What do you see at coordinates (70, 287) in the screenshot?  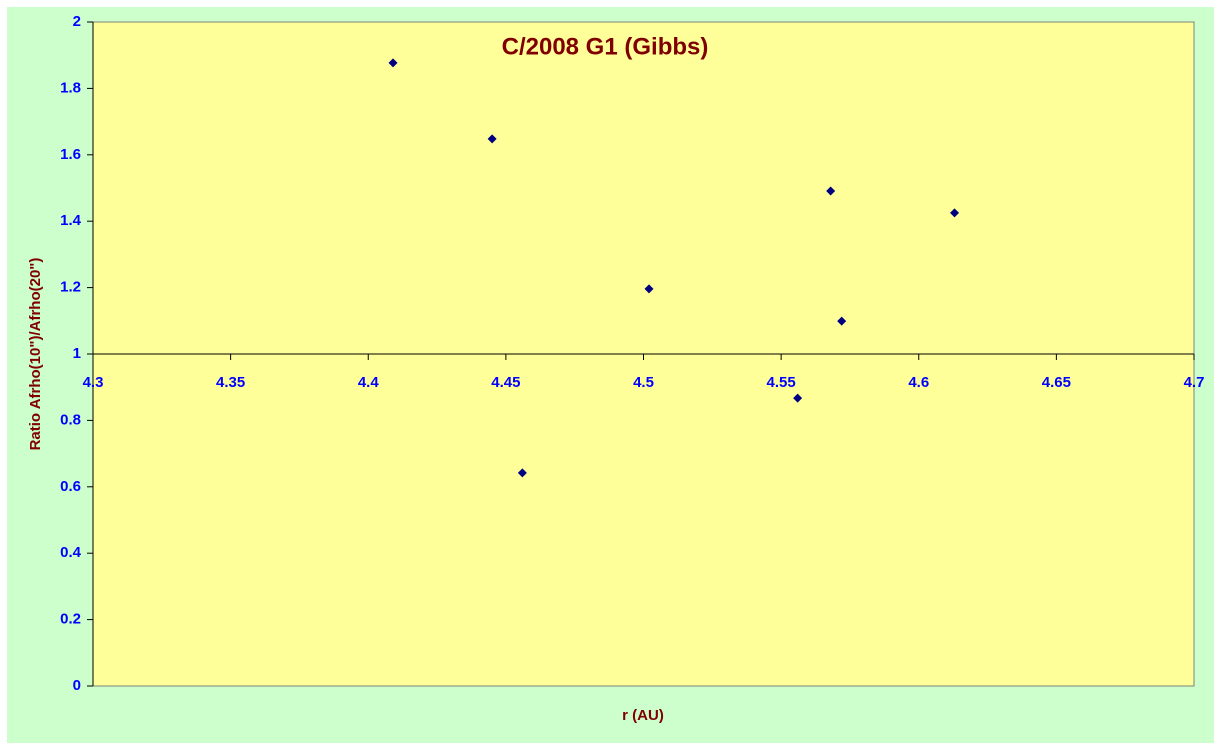 I see `y-tick-label: 1.2` at bounding box center [70, 287].